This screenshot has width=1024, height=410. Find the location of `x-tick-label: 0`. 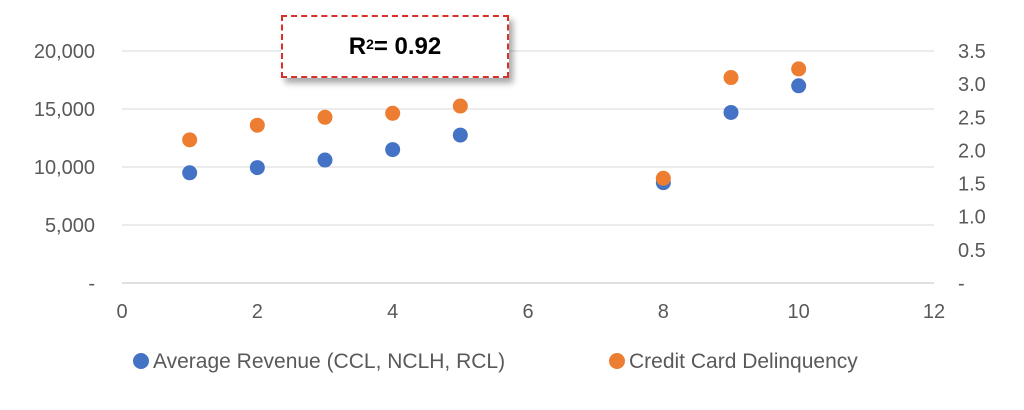

x-tick-label: 0 is located at coordinates (121, 312).